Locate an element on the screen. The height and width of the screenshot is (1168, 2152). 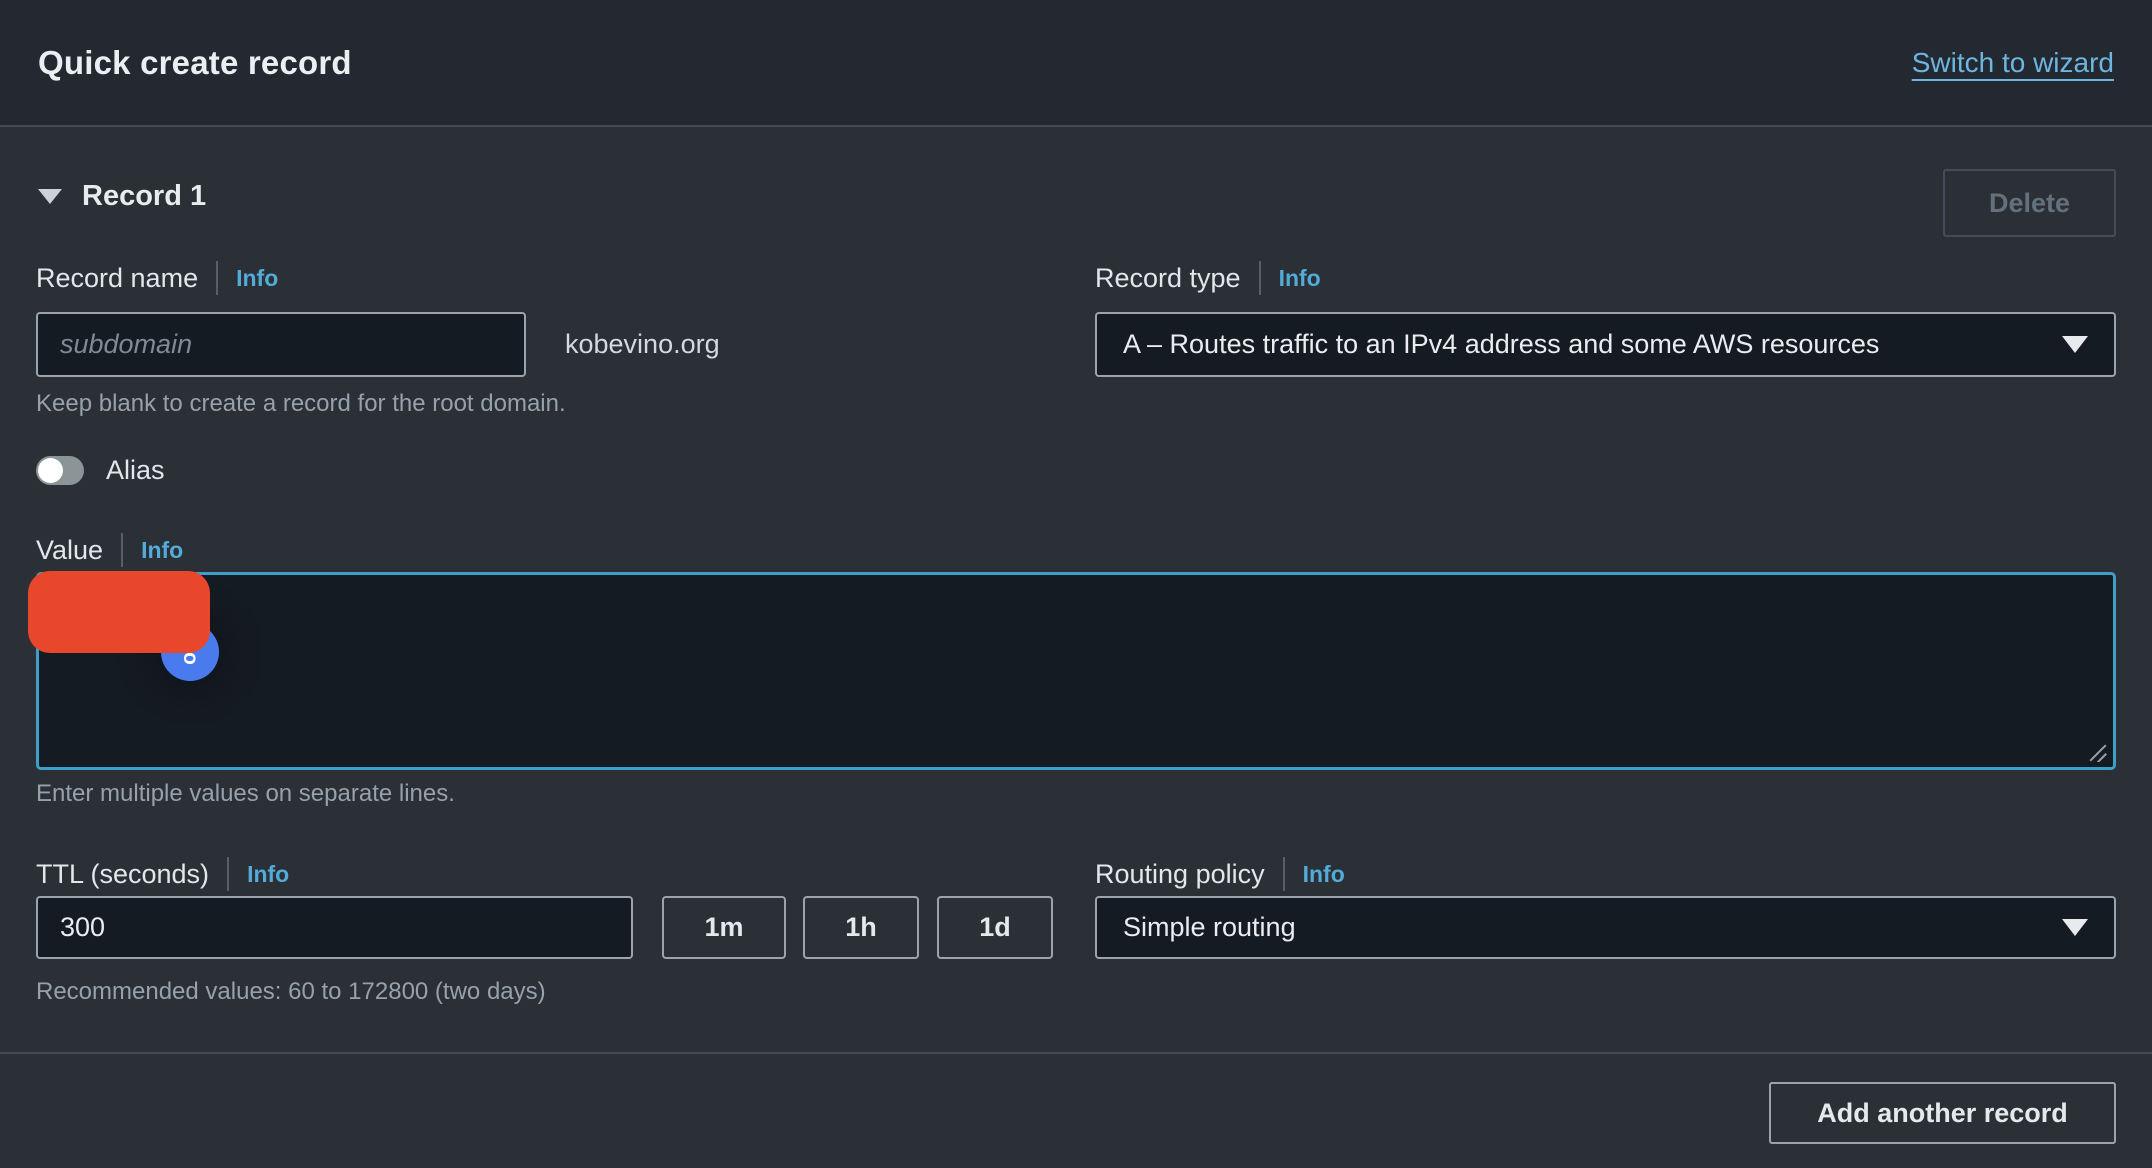
value-label: Value is located at coordinates (70, 549).